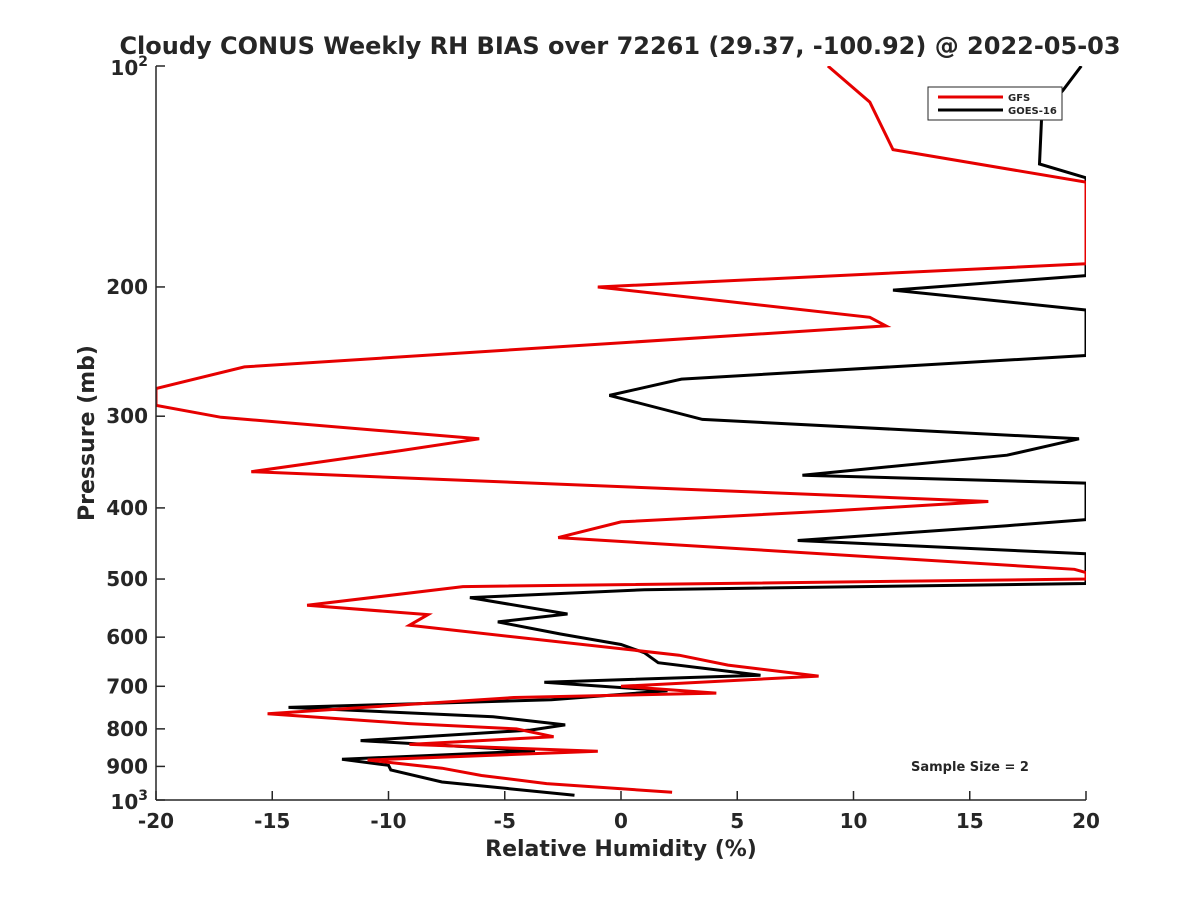  Describe the element at coordinates (127, 287) in the screenshot. I see `y-tick-label: 200` at that location.